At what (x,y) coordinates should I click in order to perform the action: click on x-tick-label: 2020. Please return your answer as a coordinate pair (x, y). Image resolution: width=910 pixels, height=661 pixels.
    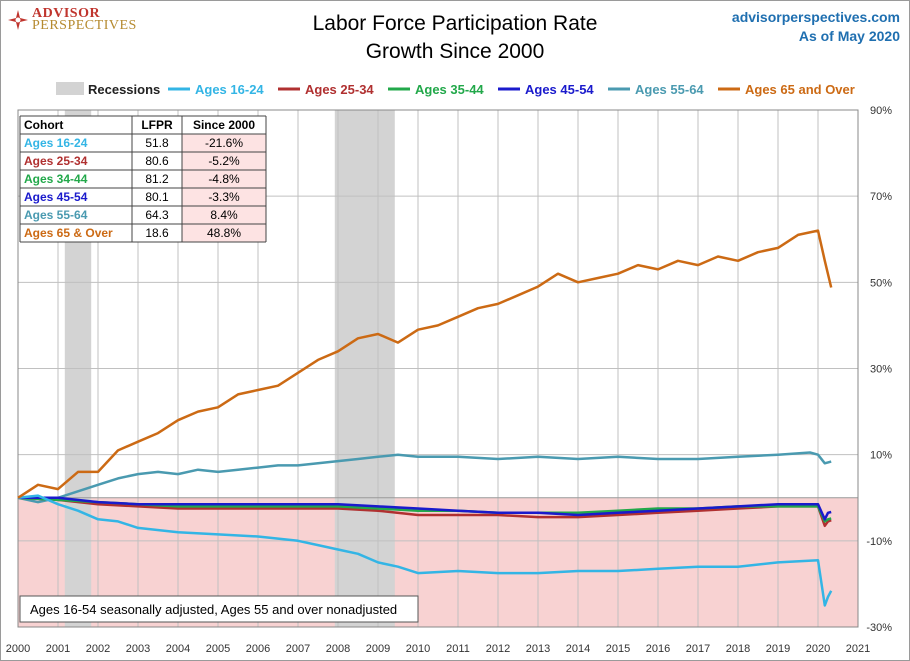
    Looking at the image, I should click on (818, 649).